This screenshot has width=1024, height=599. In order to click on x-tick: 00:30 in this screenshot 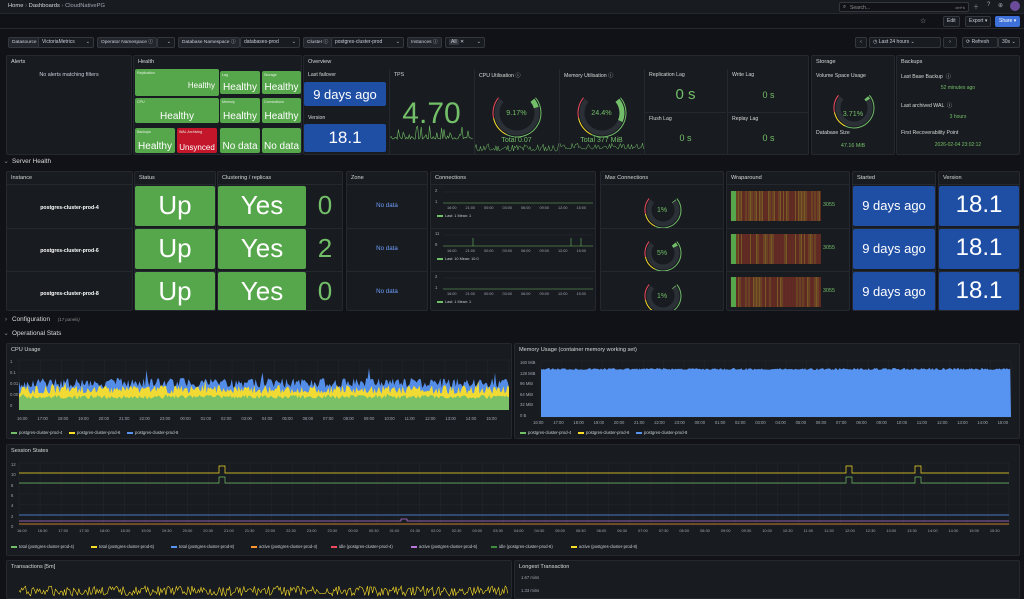, I will do `click(373, 530)`.